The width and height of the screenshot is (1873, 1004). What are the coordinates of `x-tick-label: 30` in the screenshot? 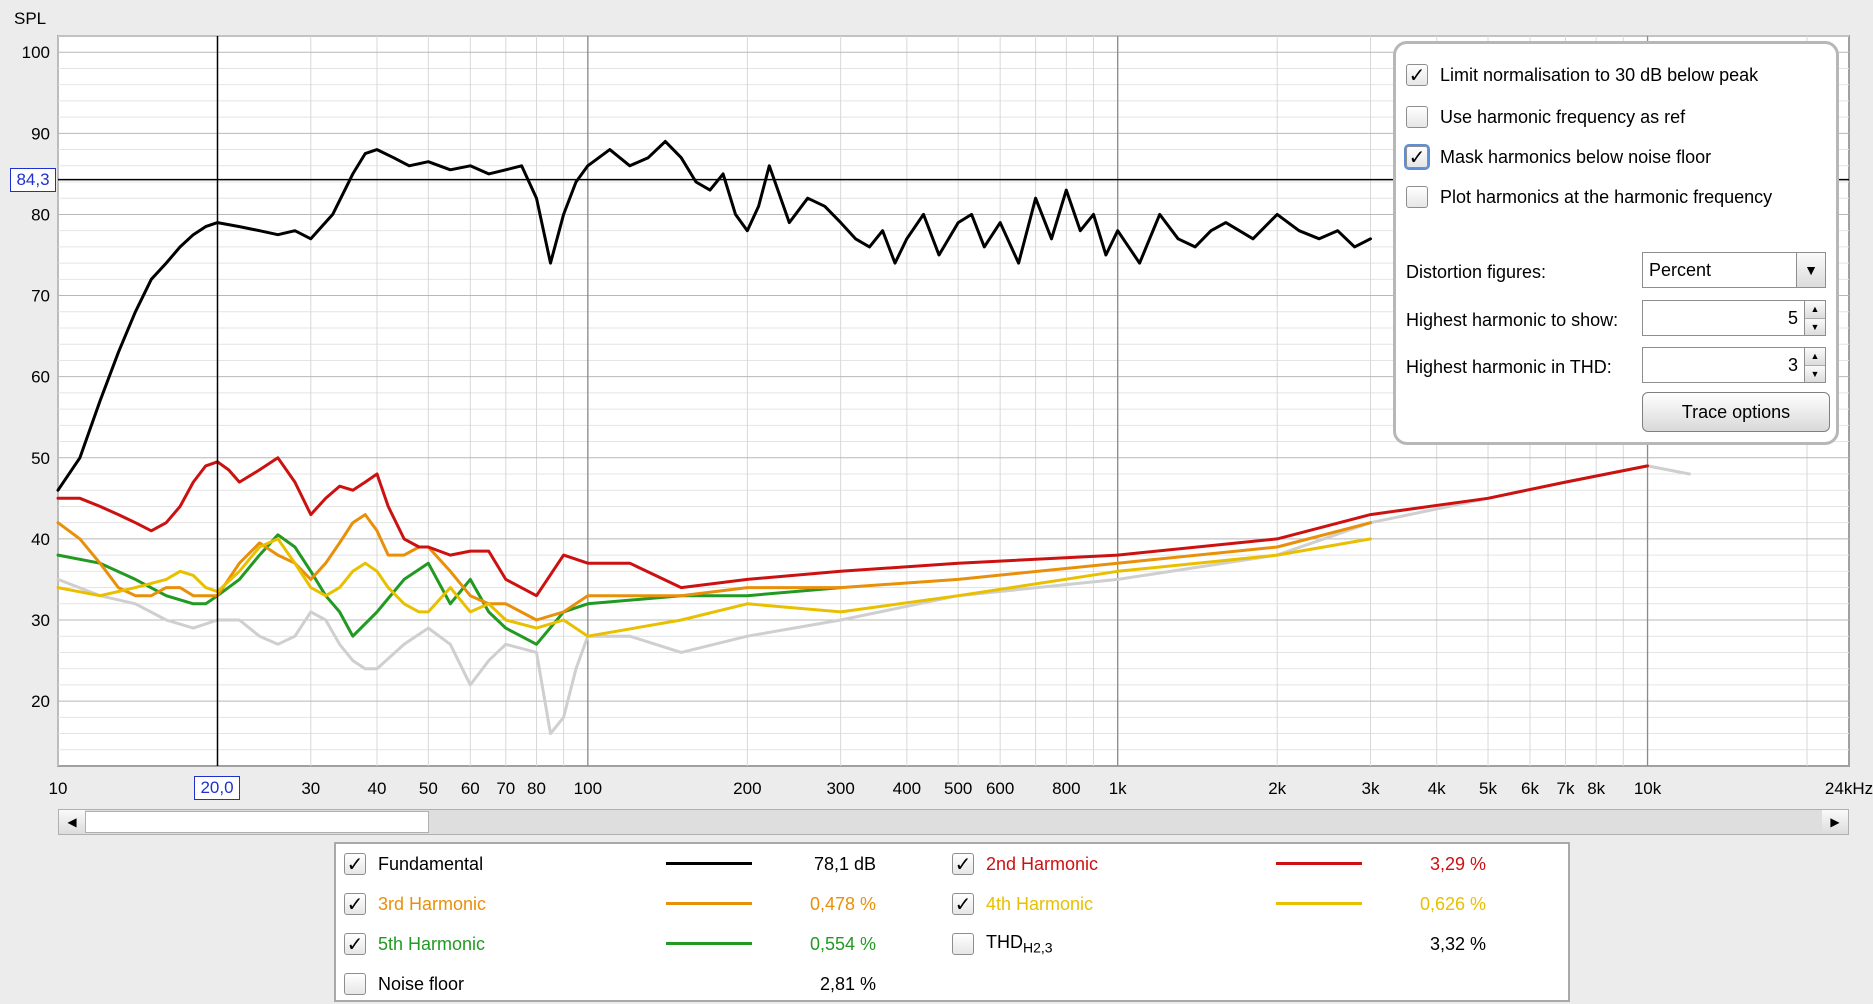 It's located at (310, 788).